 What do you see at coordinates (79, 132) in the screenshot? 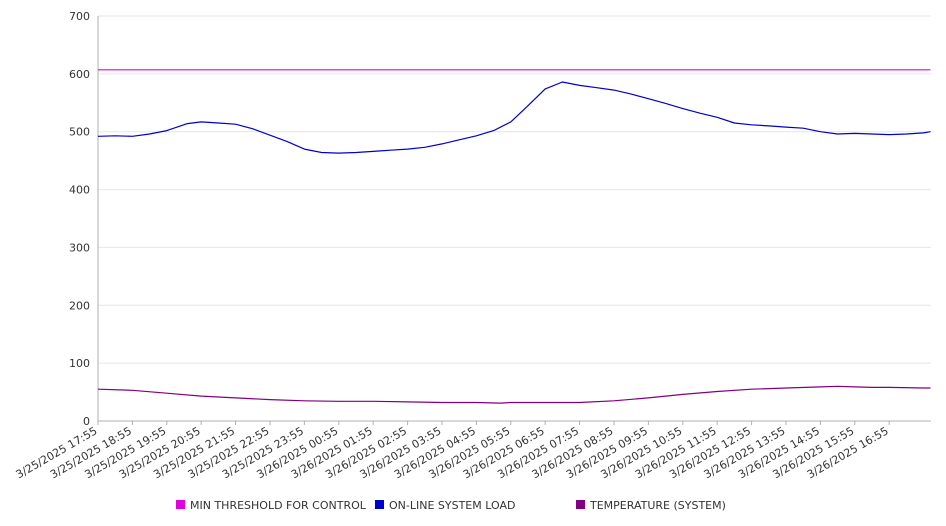
I see `y-tick-label: 500` at bounding box center [79, 132].